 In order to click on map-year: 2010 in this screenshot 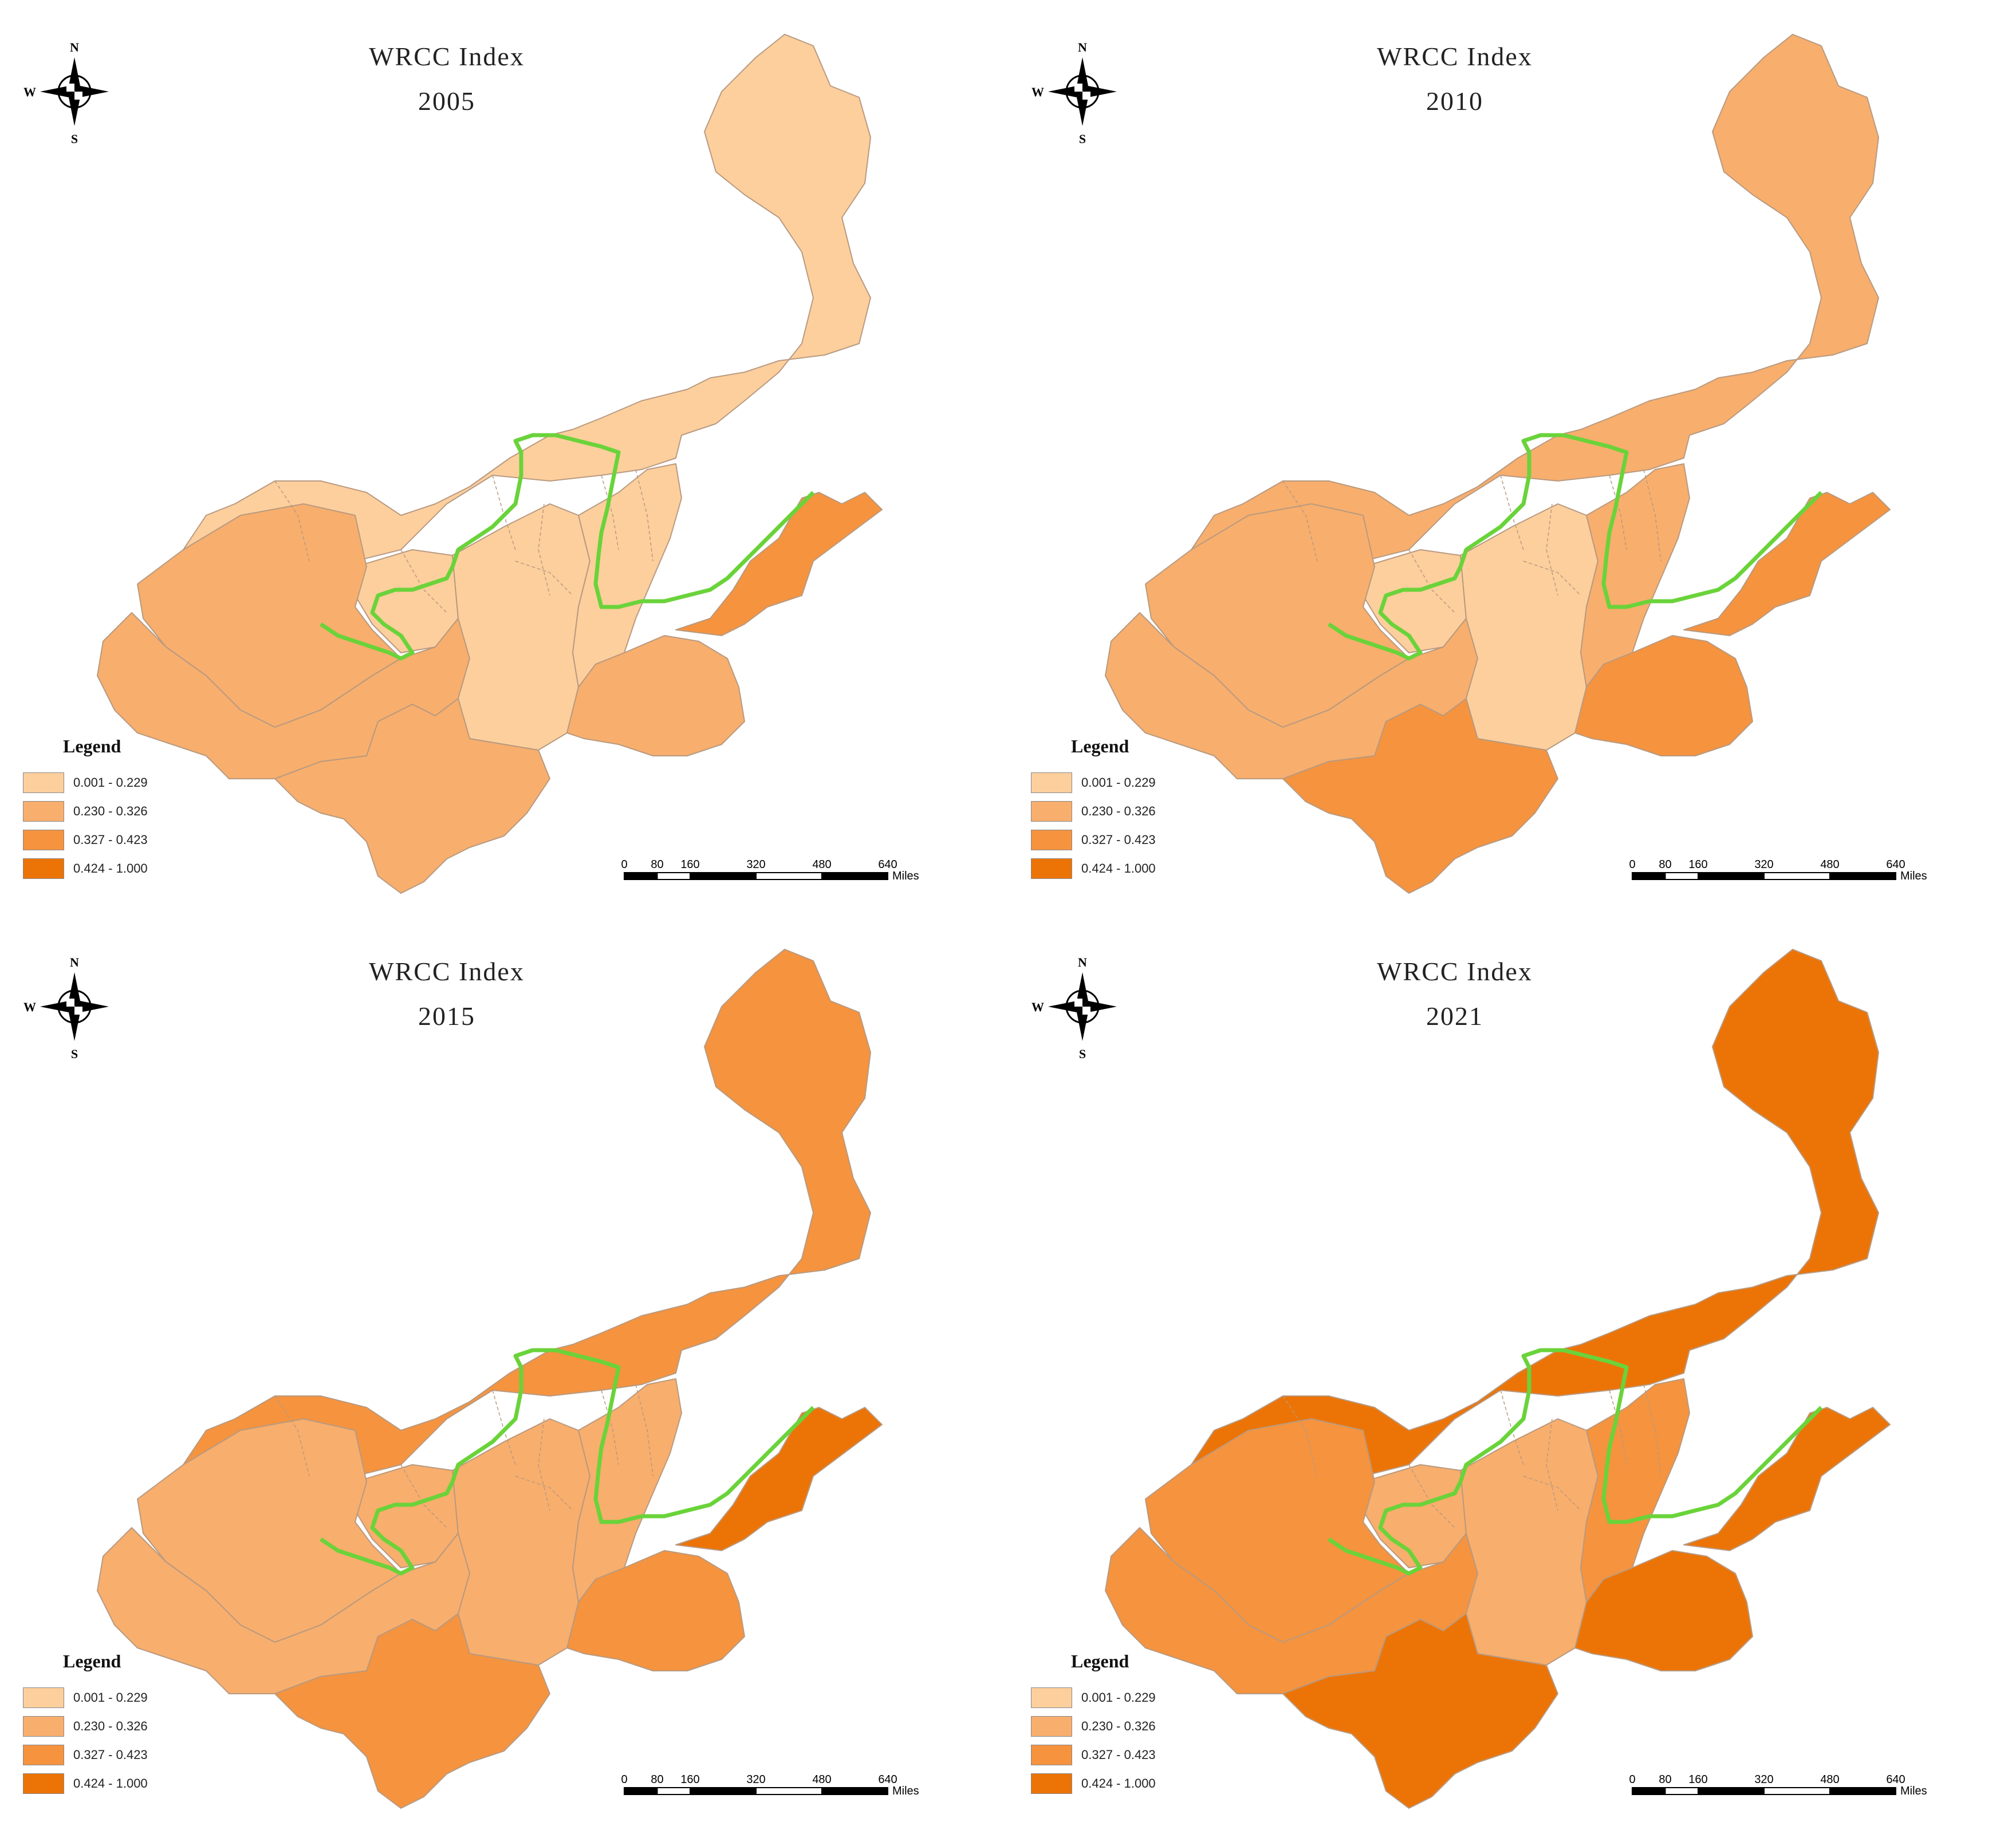, I will do `click(1454, 101)`.